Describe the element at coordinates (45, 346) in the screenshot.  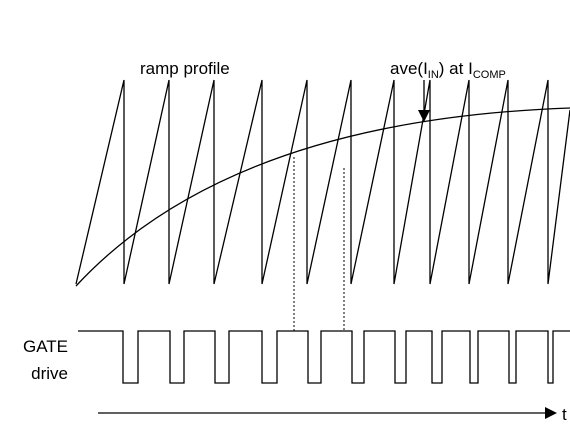
I see `gate-label: GATE` at that location.